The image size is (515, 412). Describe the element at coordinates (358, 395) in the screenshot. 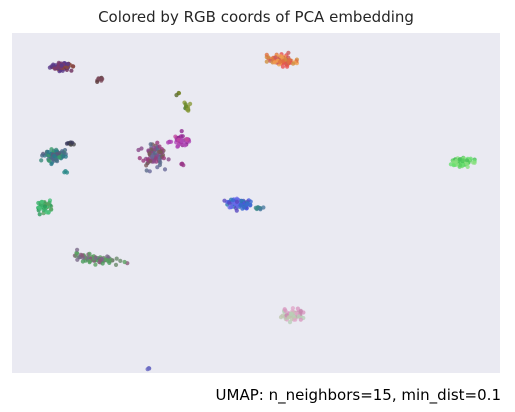

I see `umap-params-annotation: UMAP: n_neighbors=15, min_dist=0.1` at that location.